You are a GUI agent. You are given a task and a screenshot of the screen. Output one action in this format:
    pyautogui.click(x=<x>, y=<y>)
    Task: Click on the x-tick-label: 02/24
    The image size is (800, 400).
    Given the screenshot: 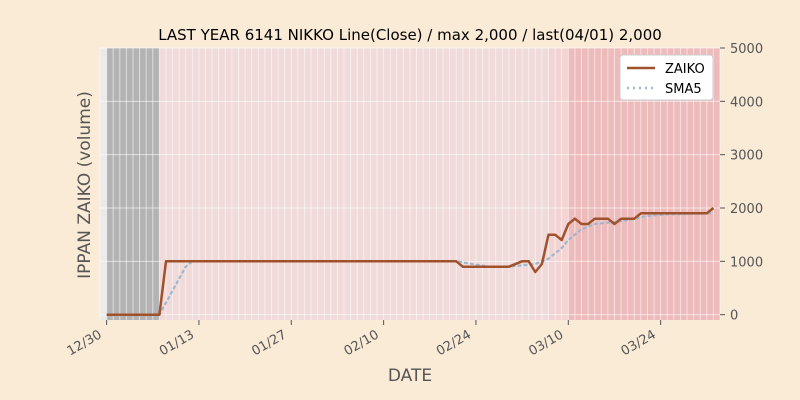 What is the action you would take?
    pyautogui.click(x=454, y=343)
    